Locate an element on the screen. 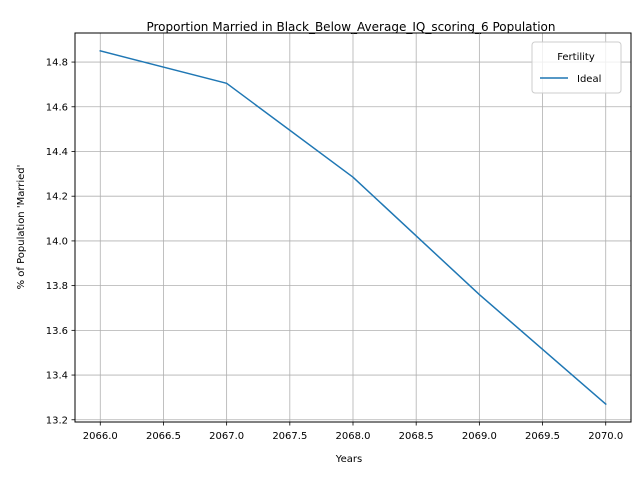 The height and width of the screenshot is (480, 640). x-axis-title: Years is located at coordinates (348, 459).